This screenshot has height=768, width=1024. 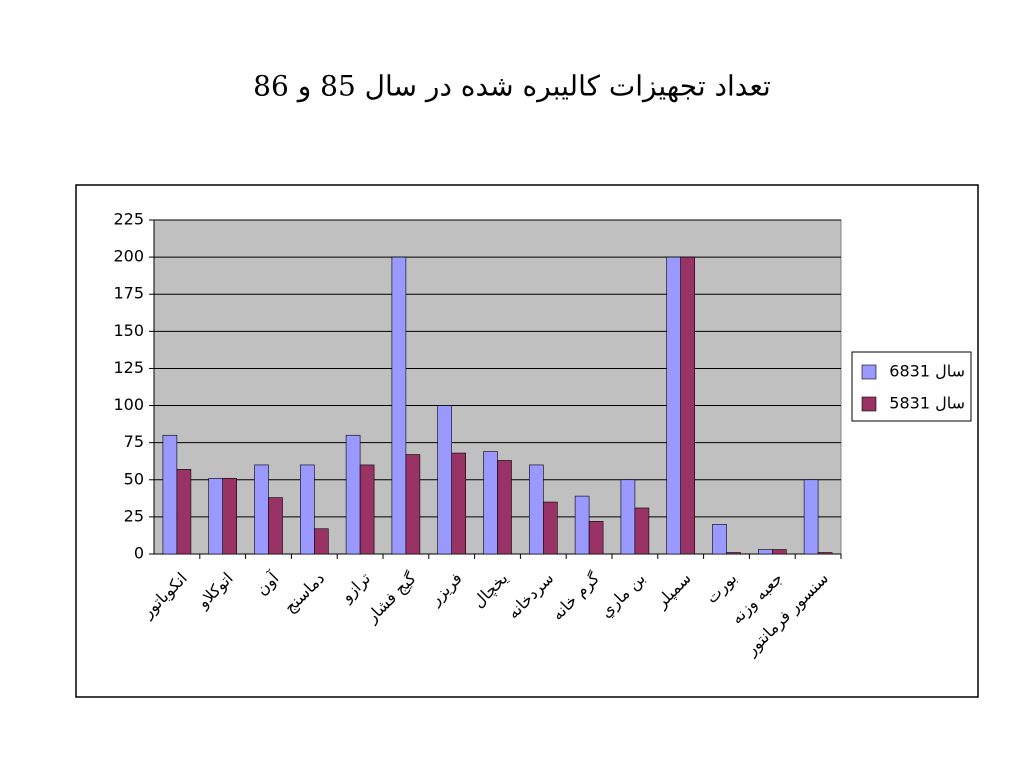 What do you see at coordinates (134, 478) in the screenshot?
I see `y-tick-label: 50` at bounding box center [134, 478].